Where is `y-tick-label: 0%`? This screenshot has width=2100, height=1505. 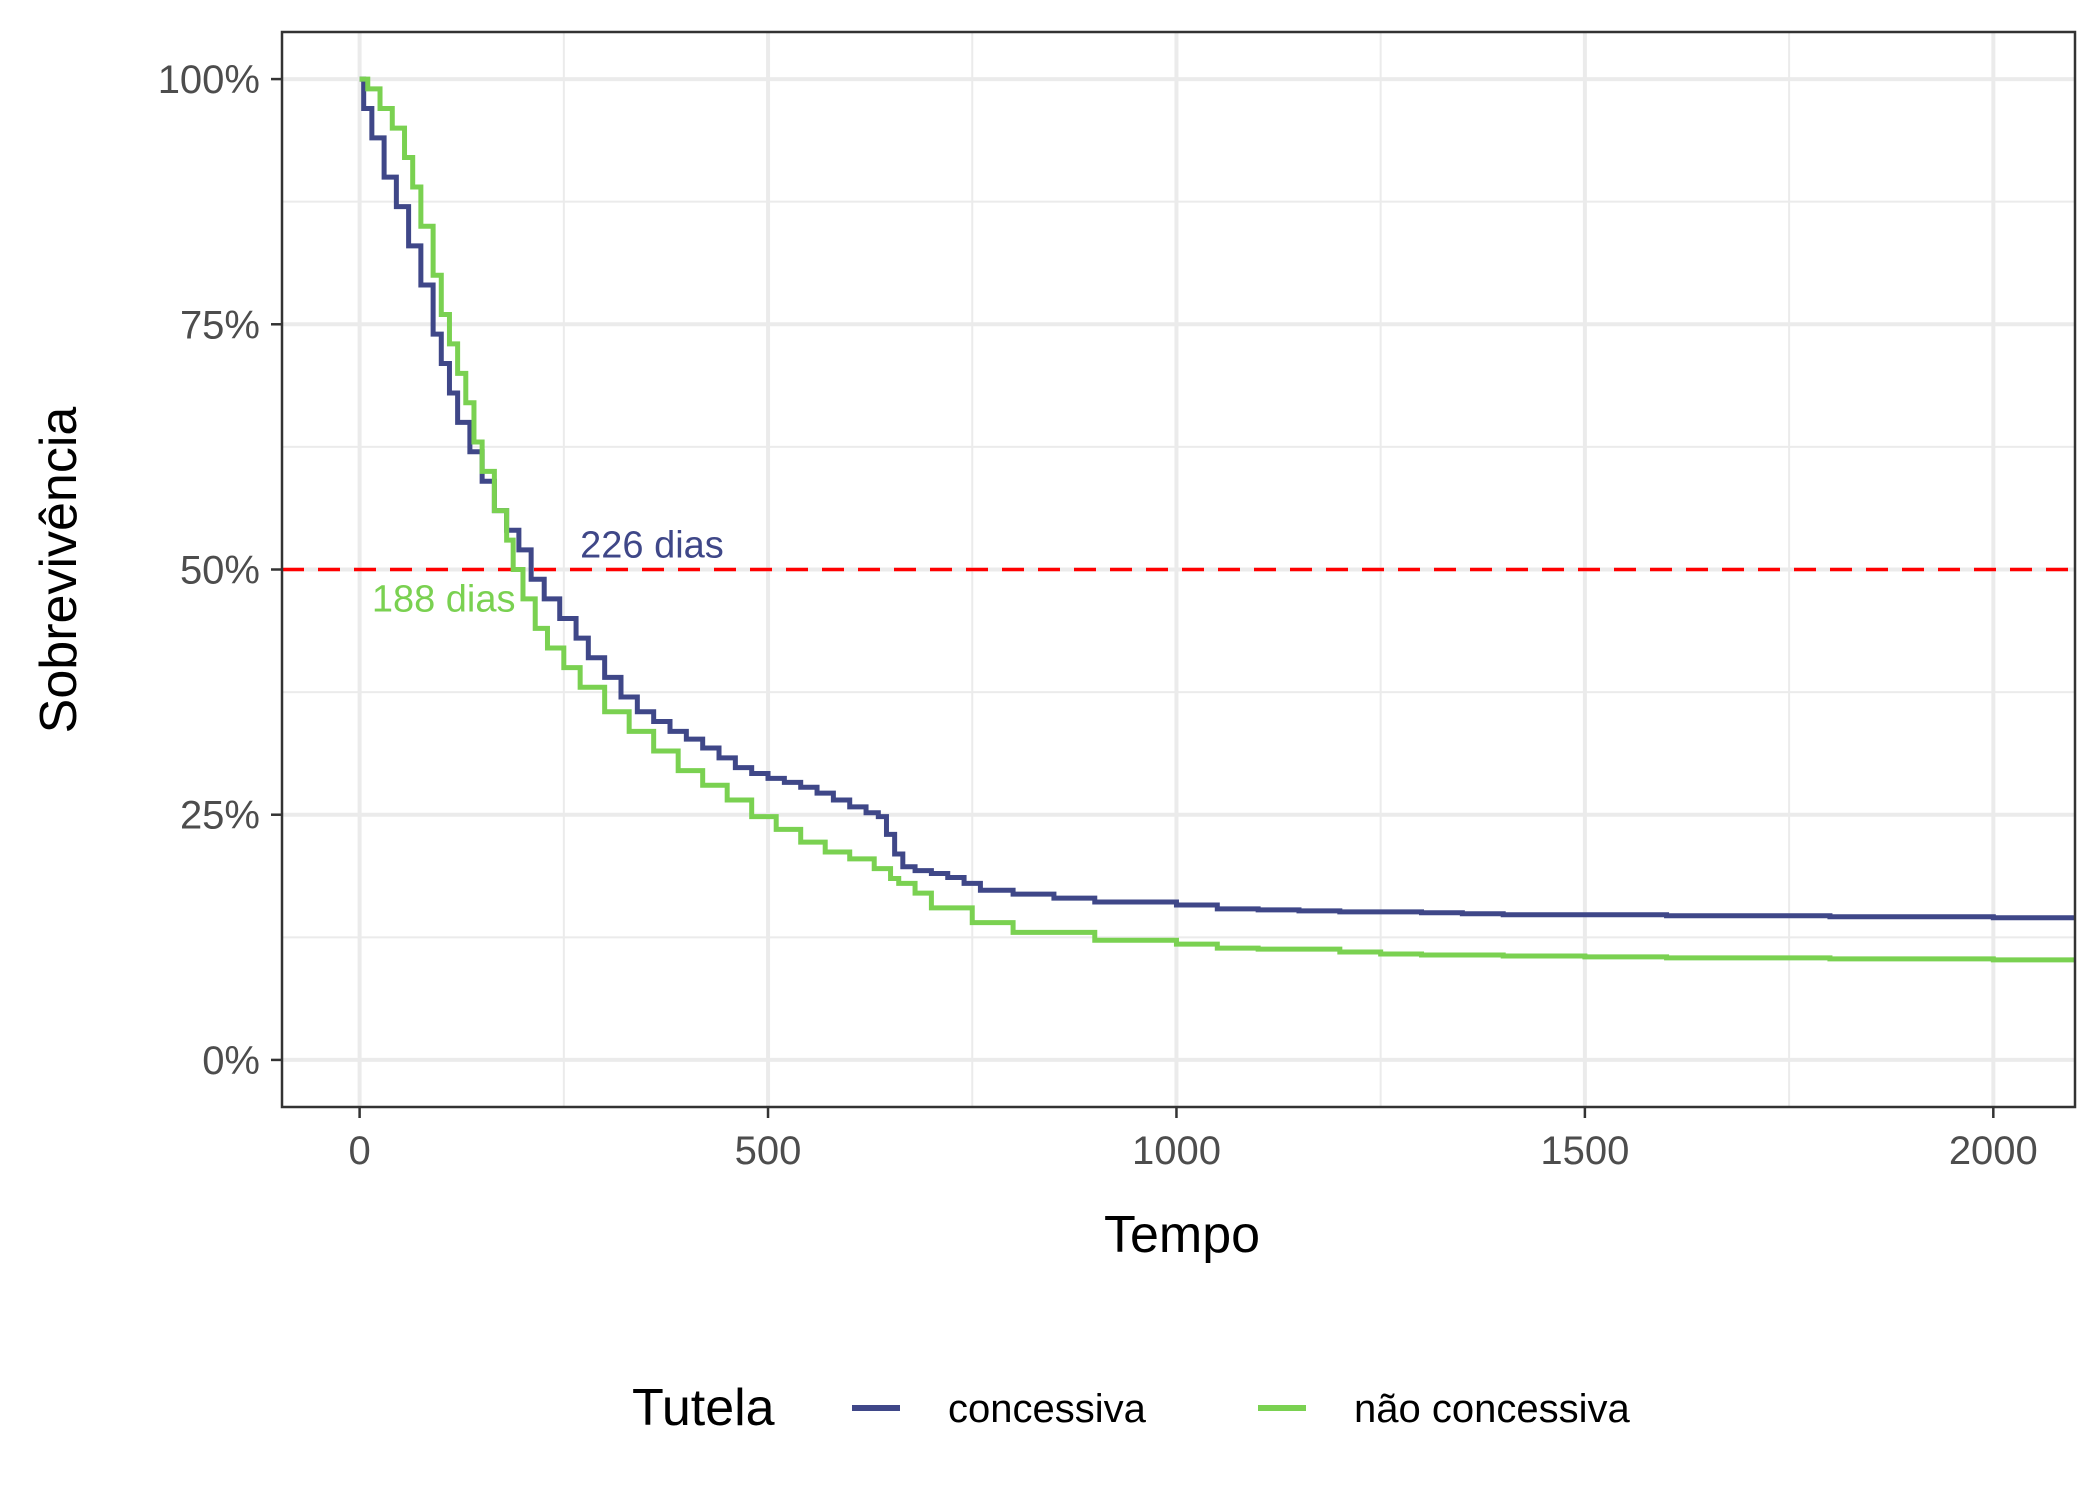 y-tick-label: 0% is located at coordinates (231, 1061).